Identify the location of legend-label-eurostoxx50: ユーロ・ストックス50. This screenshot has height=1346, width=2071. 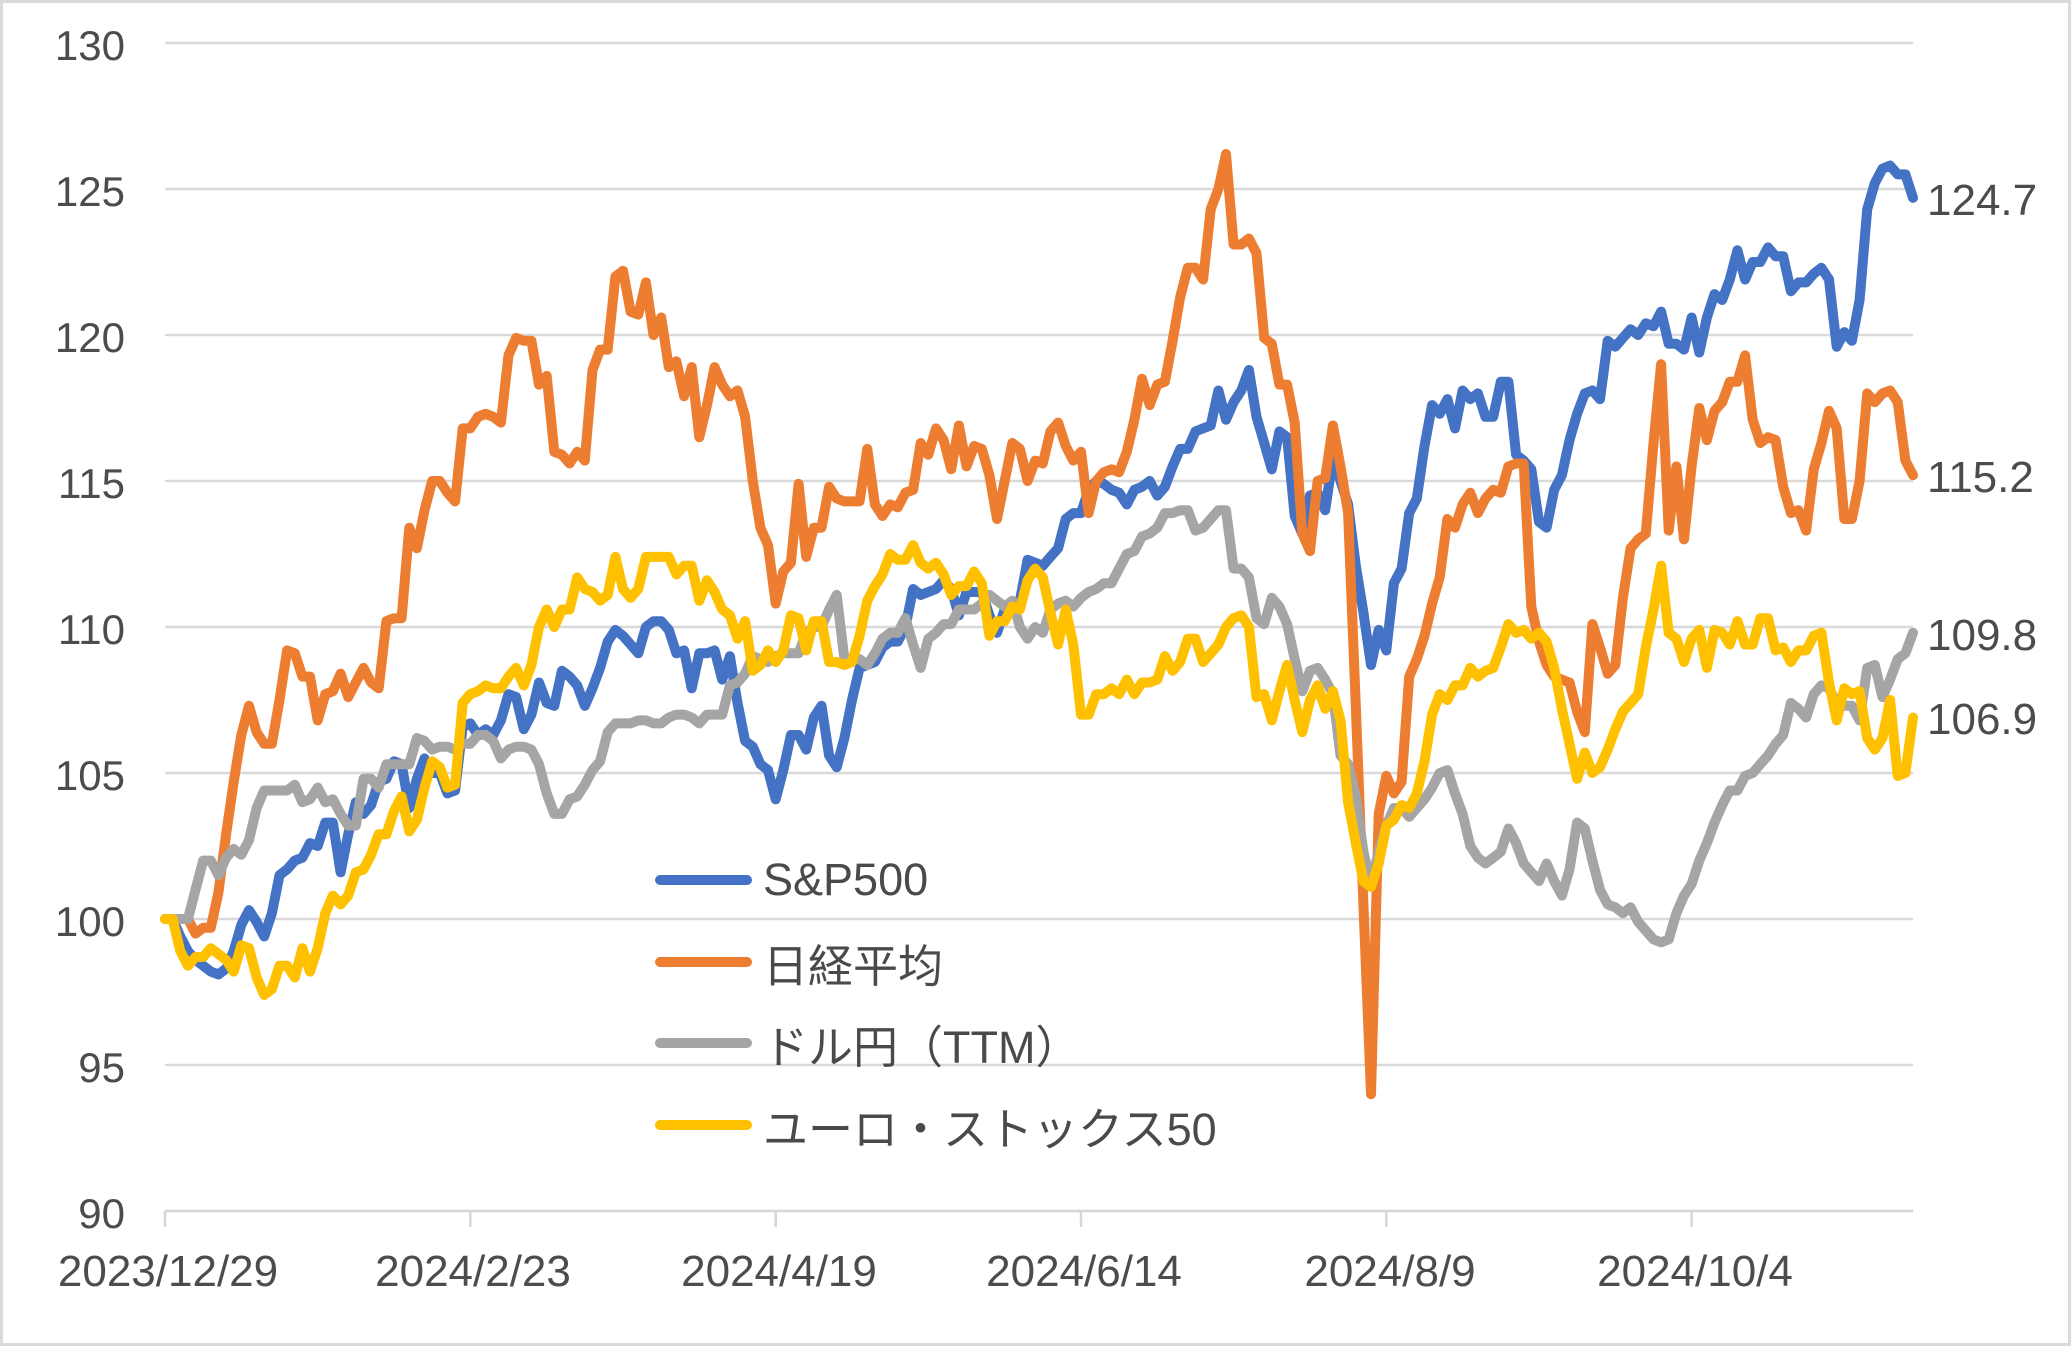
(990, 1129).